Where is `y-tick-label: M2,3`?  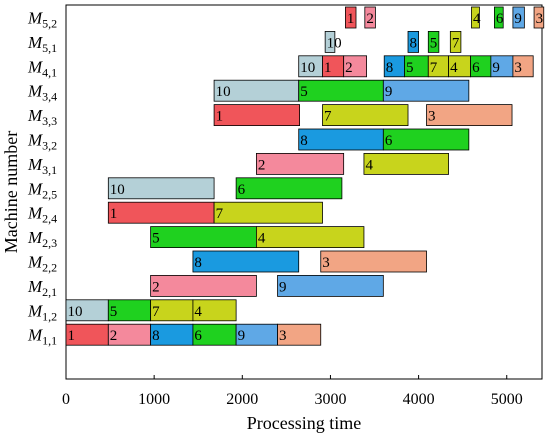
y-tick-label: M2,3 is located at coordinates (42, 239).